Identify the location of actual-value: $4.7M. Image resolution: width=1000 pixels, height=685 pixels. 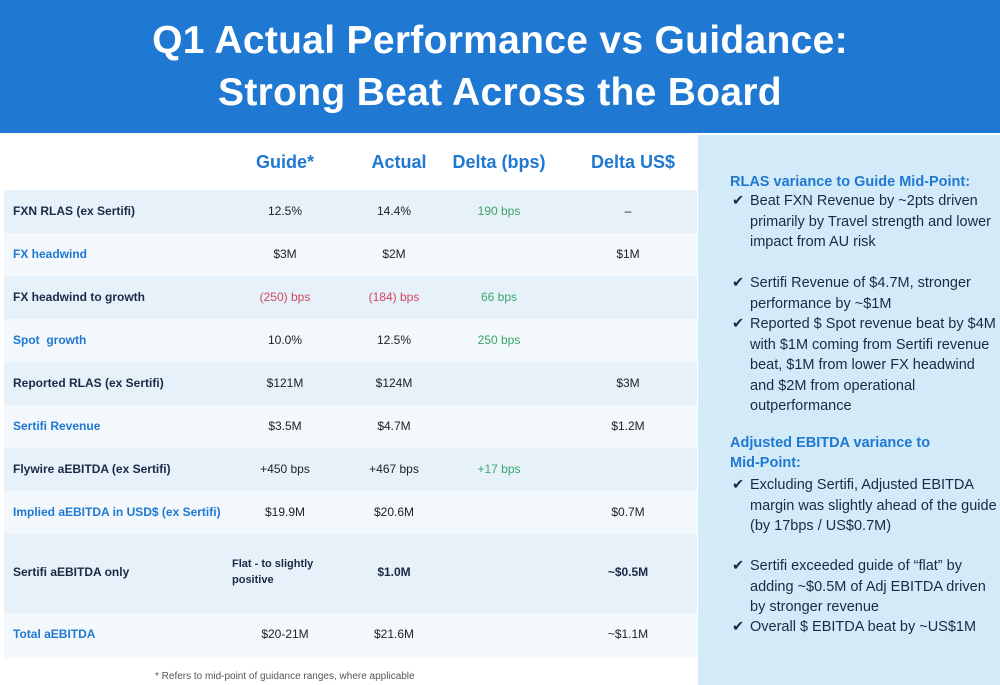
(394, 426).